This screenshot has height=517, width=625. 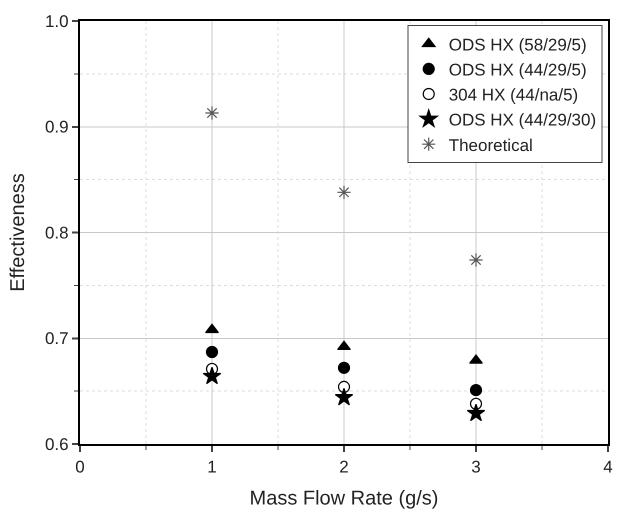 What do you see at coordinates (517, 70) in the screenshot?
I see `legend-label: ODS HX (44/29/5)` at bounding box center [517, 70].